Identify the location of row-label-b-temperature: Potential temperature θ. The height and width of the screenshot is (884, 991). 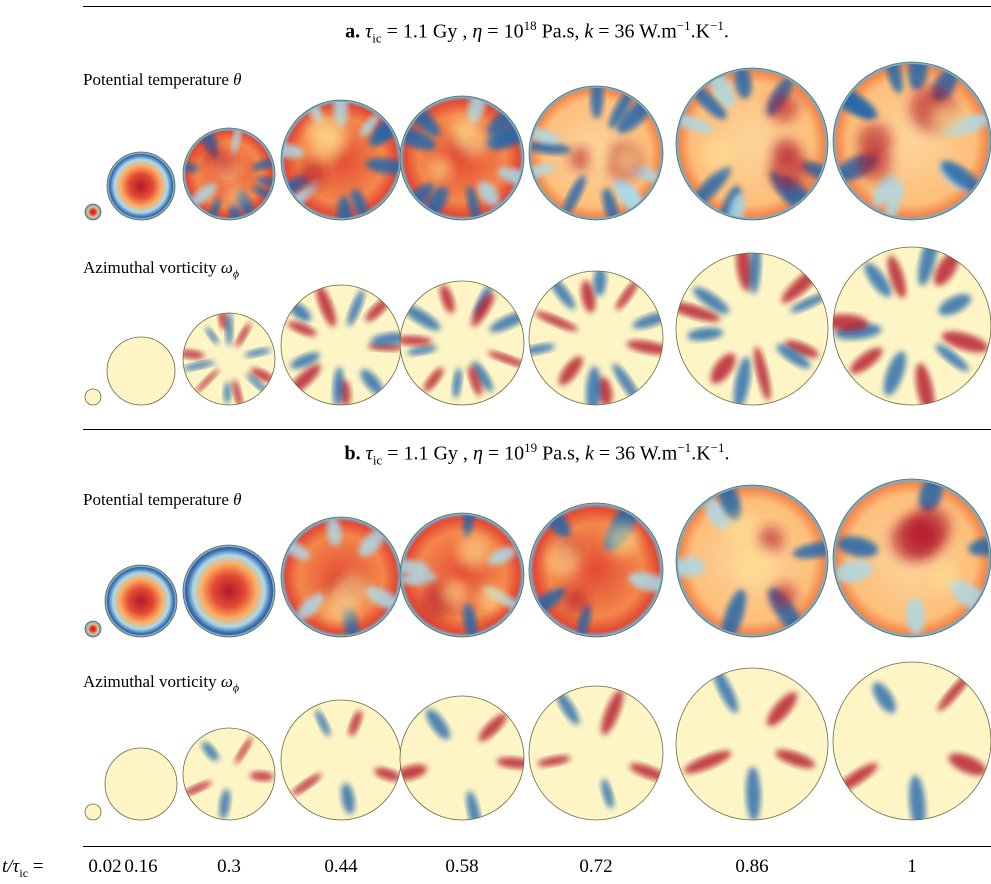
(162, 500).